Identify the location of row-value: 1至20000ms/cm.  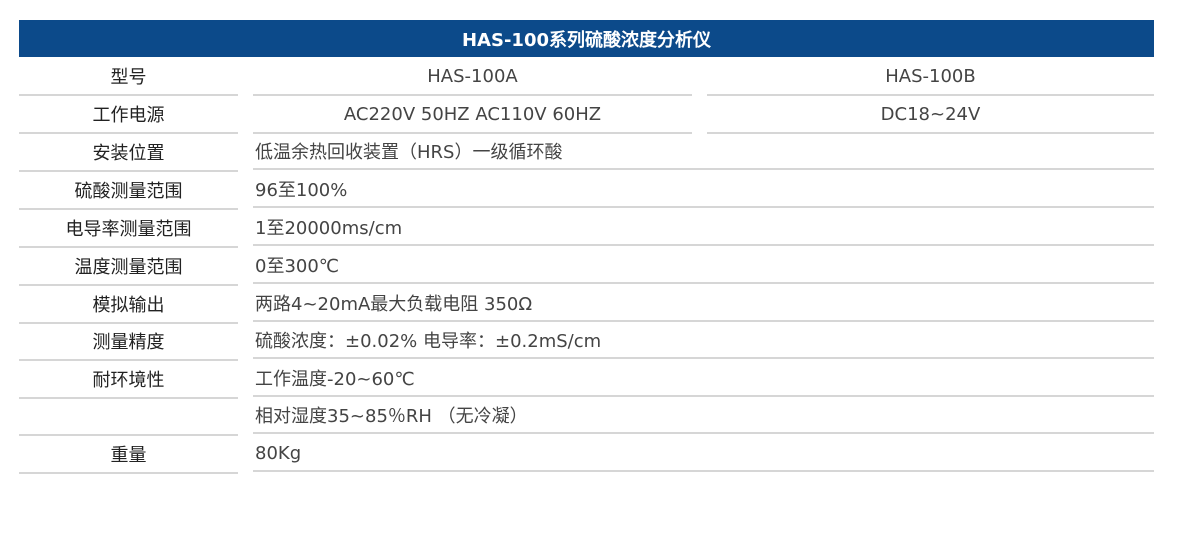
(703, 228).